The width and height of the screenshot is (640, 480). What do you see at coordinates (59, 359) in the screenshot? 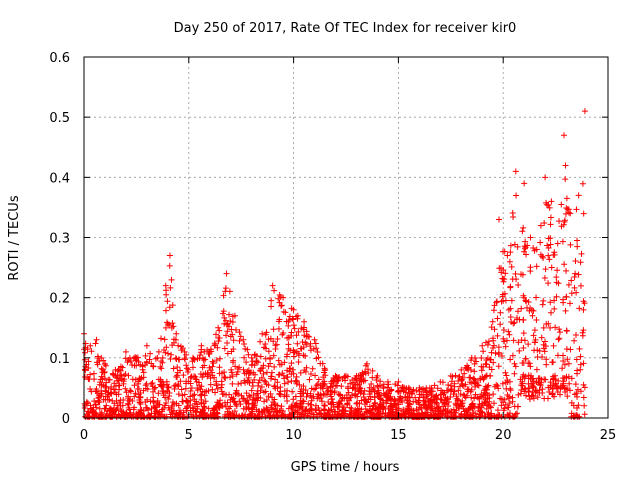
I see `y-tick-label: 0.1` at bounding box center [59, 359].